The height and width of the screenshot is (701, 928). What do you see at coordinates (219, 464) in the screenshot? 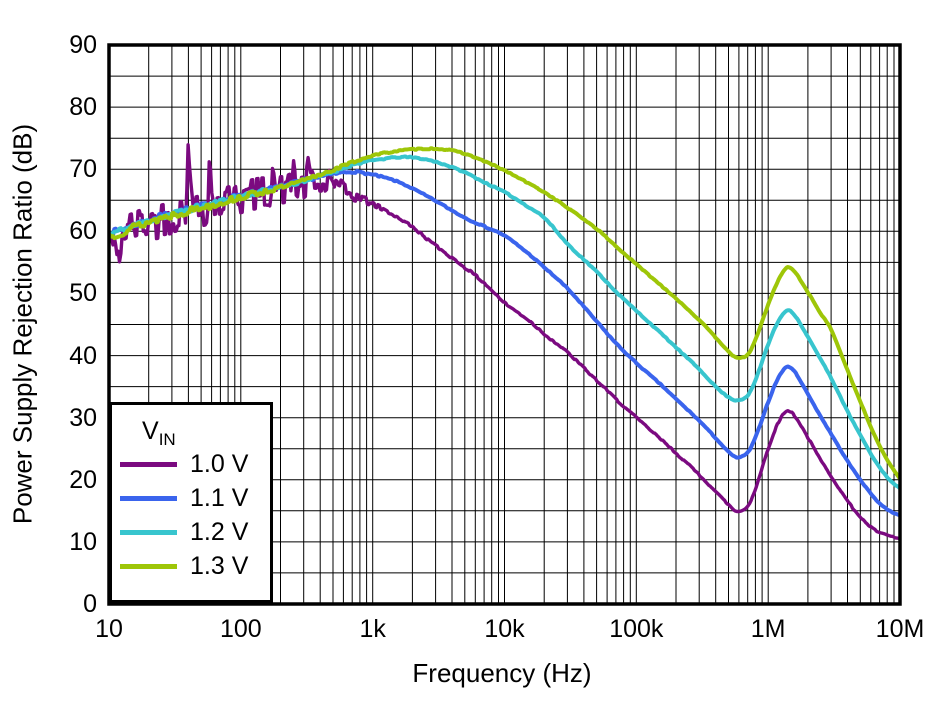
I see `legend-label: 1.0 V` at bounding box center [219, 464].